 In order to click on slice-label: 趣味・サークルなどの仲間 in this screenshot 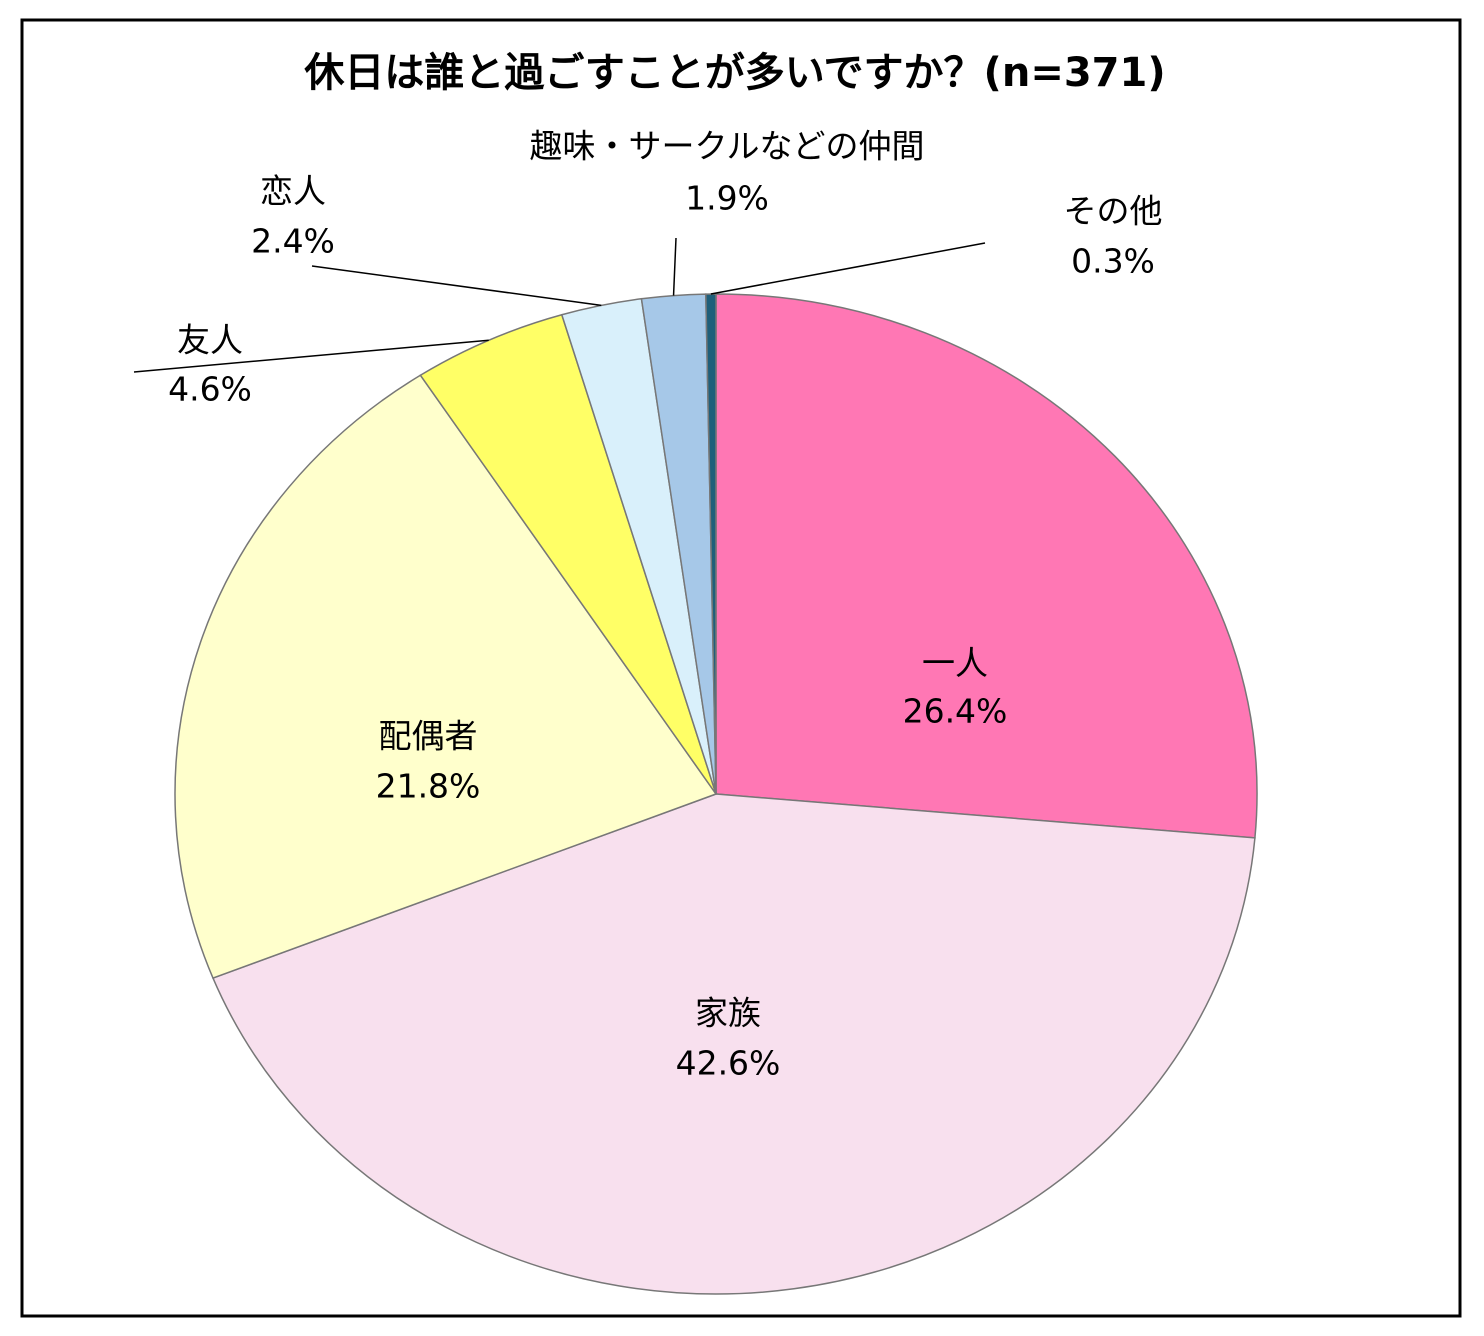, I will do `click(726, 146)`.